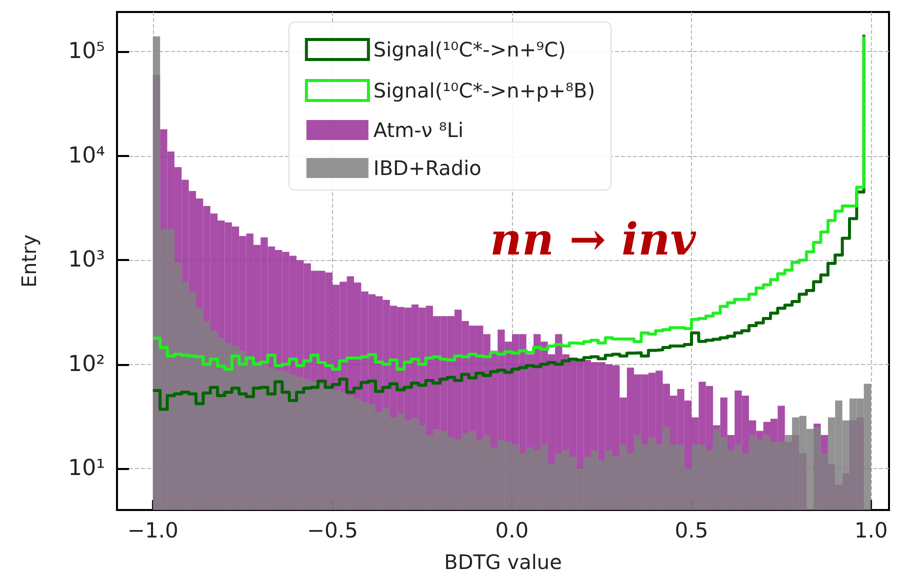 This screenshot has width=900, height=582. Describe the element at coordinates (86, 364) in the screenshot. I see `y-tick-label: 10²` at that location.